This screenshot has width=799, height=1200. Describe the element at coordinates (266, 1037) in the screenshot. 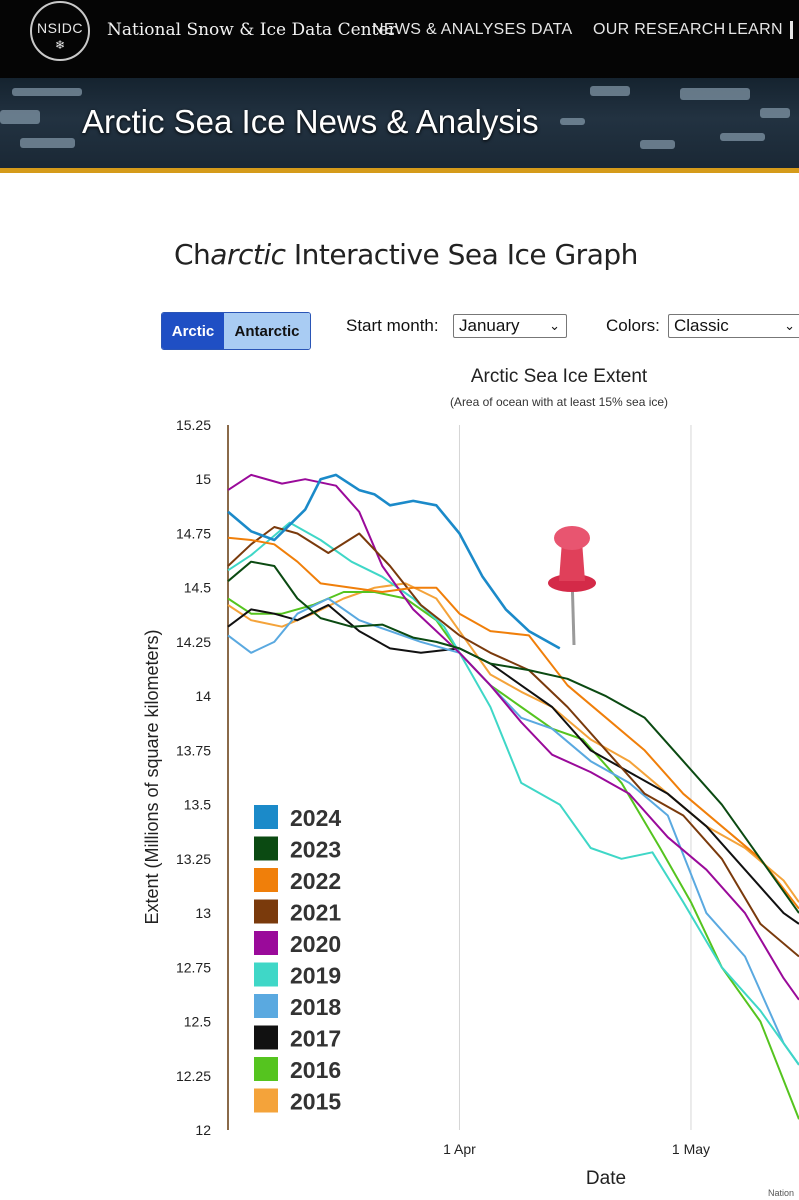

I see `legend-swatch-2017` at that location.